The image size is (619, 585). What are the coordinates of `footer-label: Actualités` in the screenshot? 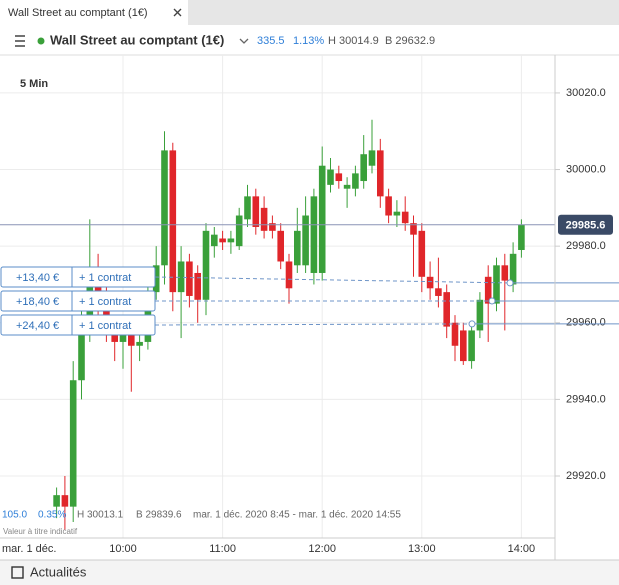 It's located at (58, 571).